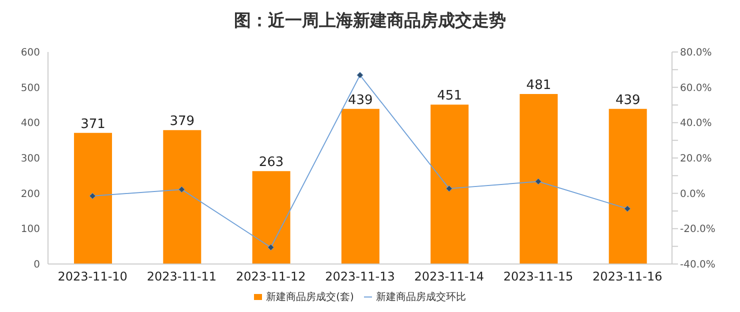  What do you see at coordinates (30, 194) in the screenshot?
I see `y-tick-label: 200` at bounding box center [30, 194].